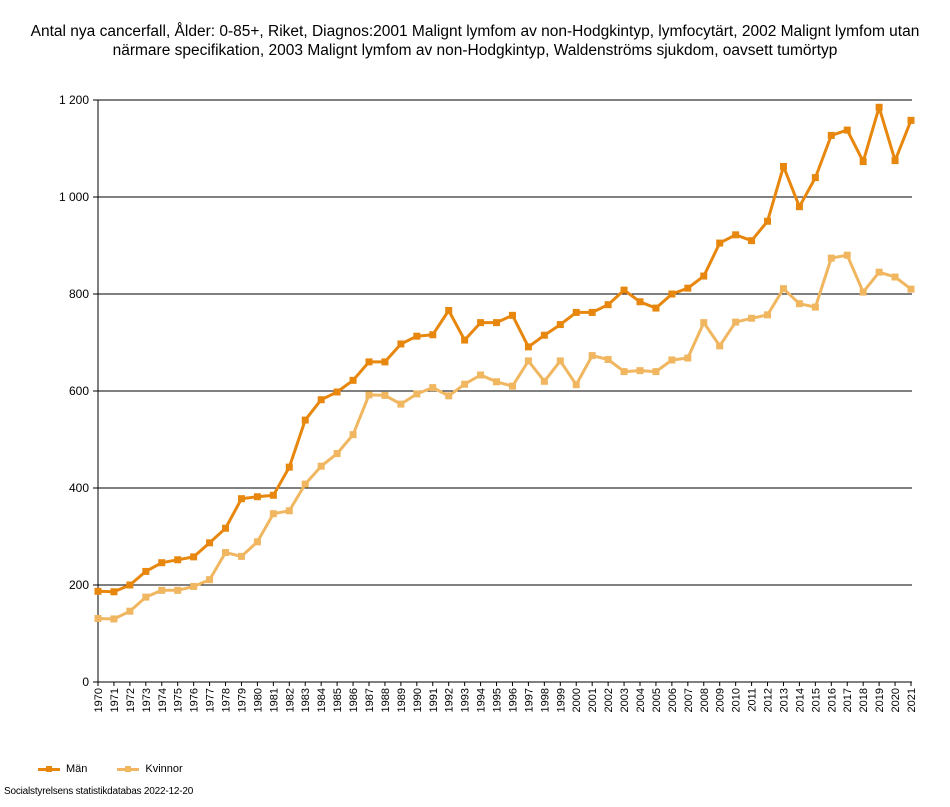 This screenshot has width=950, height=807. Describe the element at coordinates (721, 700) in the screenshot. I see `x-tick-label: 2009` at that location.